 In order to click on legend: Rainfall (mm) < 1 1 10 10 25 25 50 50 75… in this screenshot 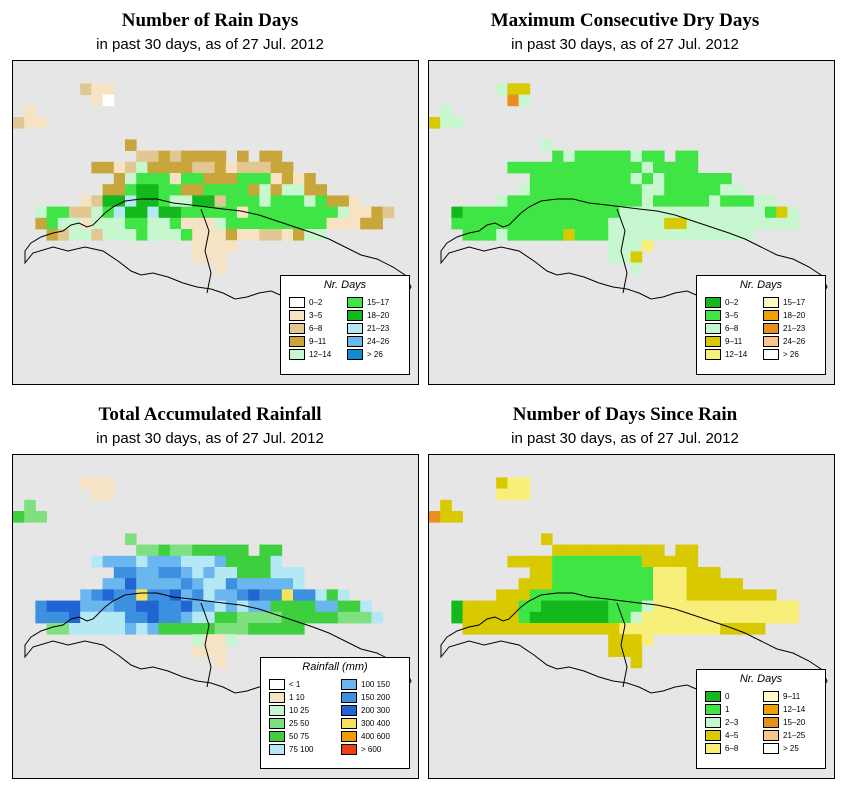, I will do `click(335, 713)`.